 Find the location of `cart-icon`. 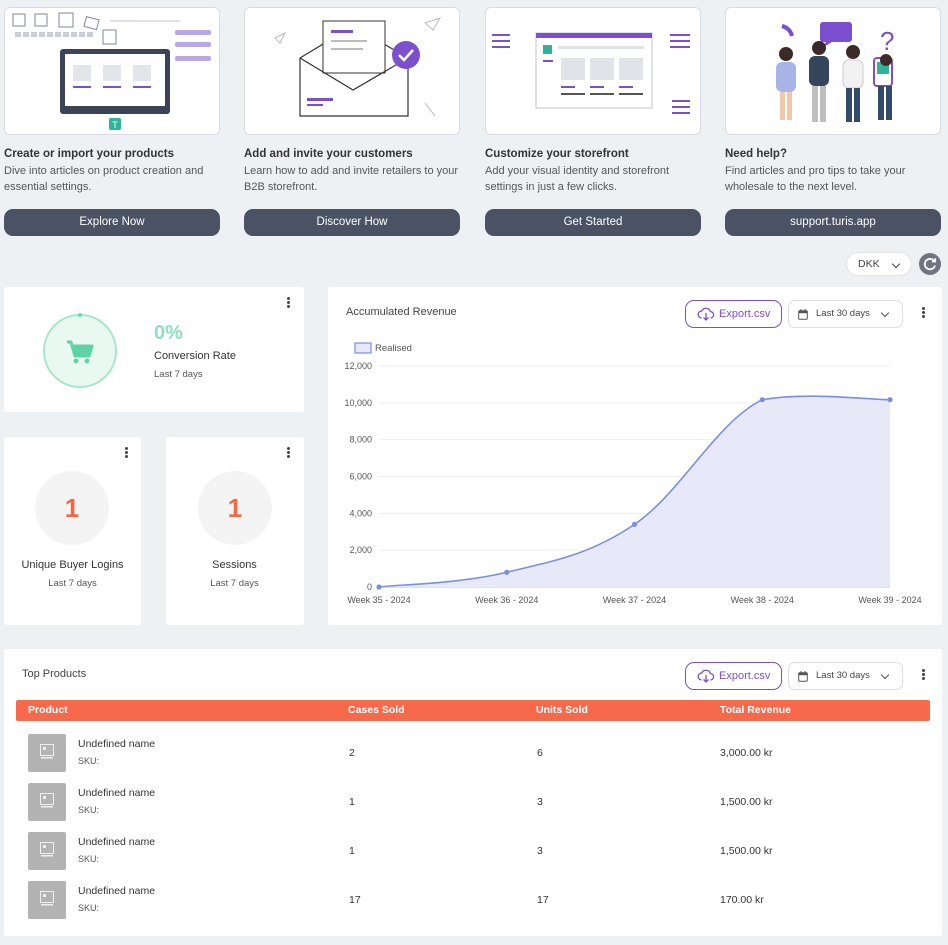

cart-icon is located at coordinates (80, 350).